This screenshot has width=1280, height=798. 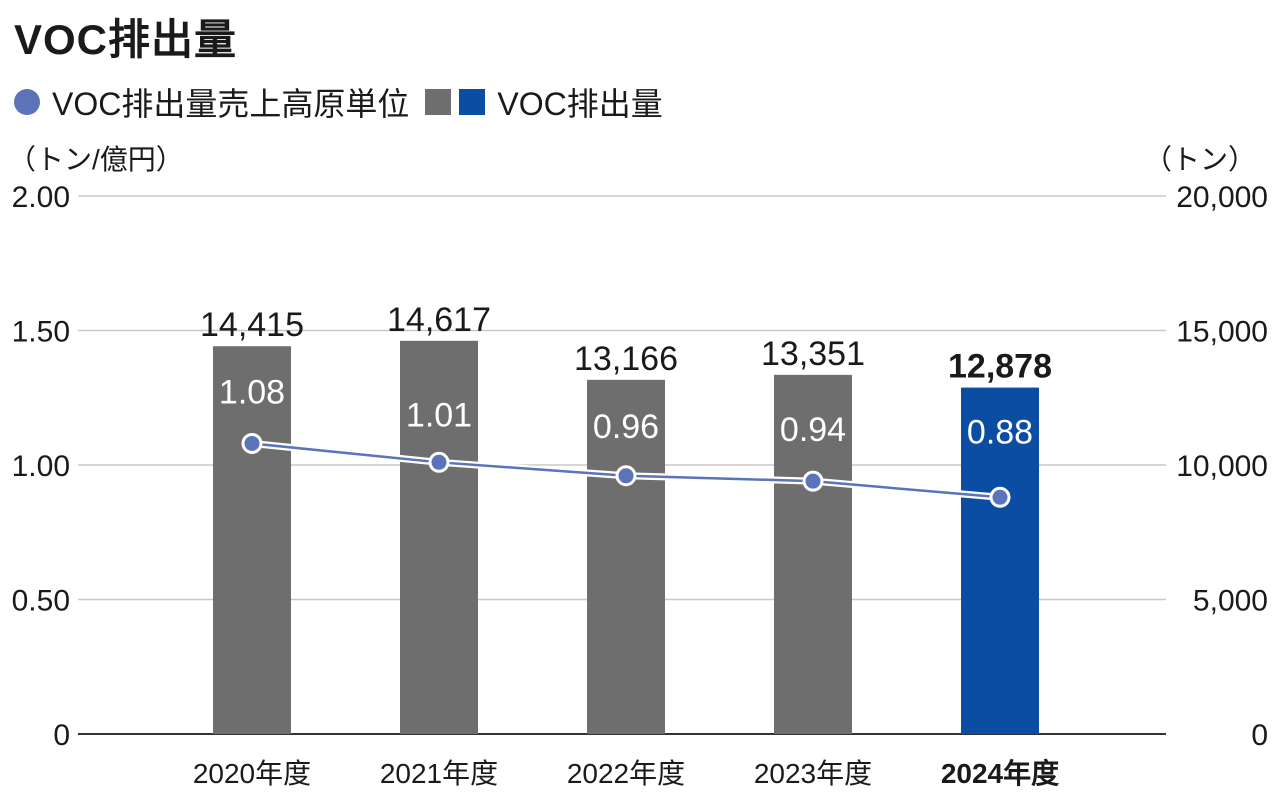 What do you see at coordinates (1230, 601) in the screenshot?
I see `y-right-tick-label: 5,000` at bounding box center [1230, 601].